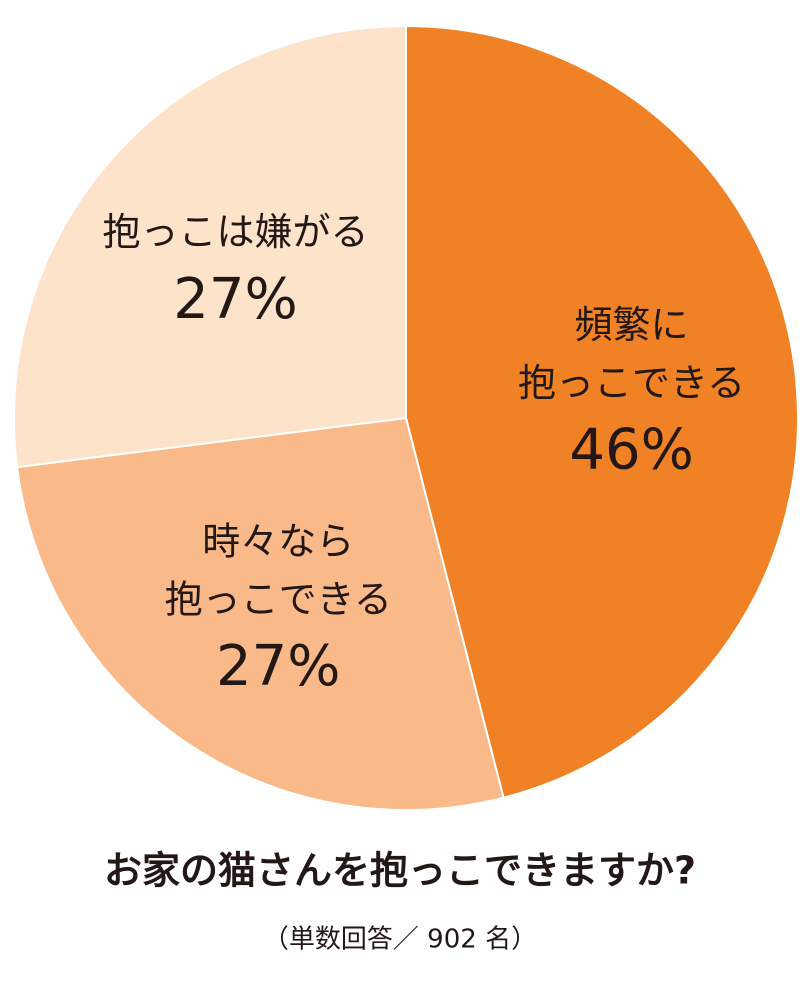 This screenshot has width=800, height=983. What do you see at coordinates (235, 232) in the screenshot?
I see `slice-label: 抱っこは嫌がる` at bounding box center [235, 232].